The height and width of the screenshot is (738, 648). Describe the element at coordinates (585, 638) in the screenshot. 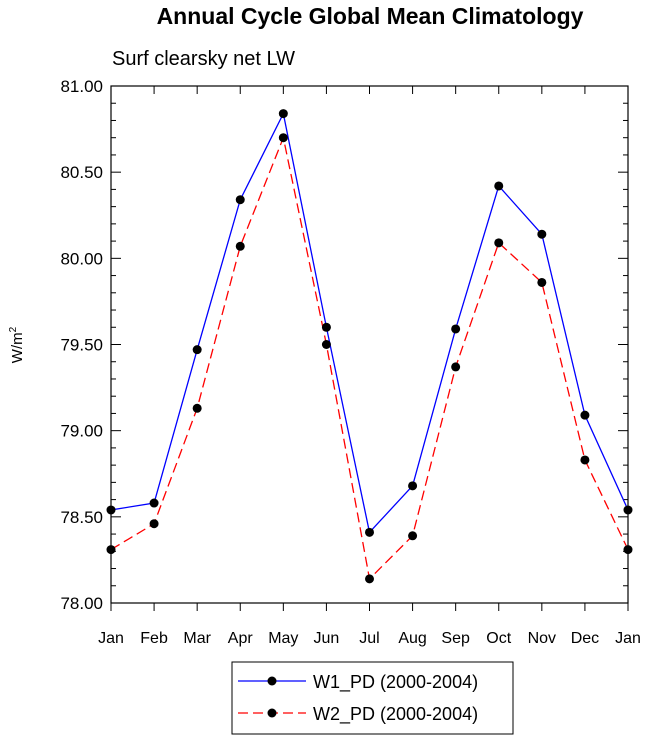

I see `x-tick-label: Dec` at that location.